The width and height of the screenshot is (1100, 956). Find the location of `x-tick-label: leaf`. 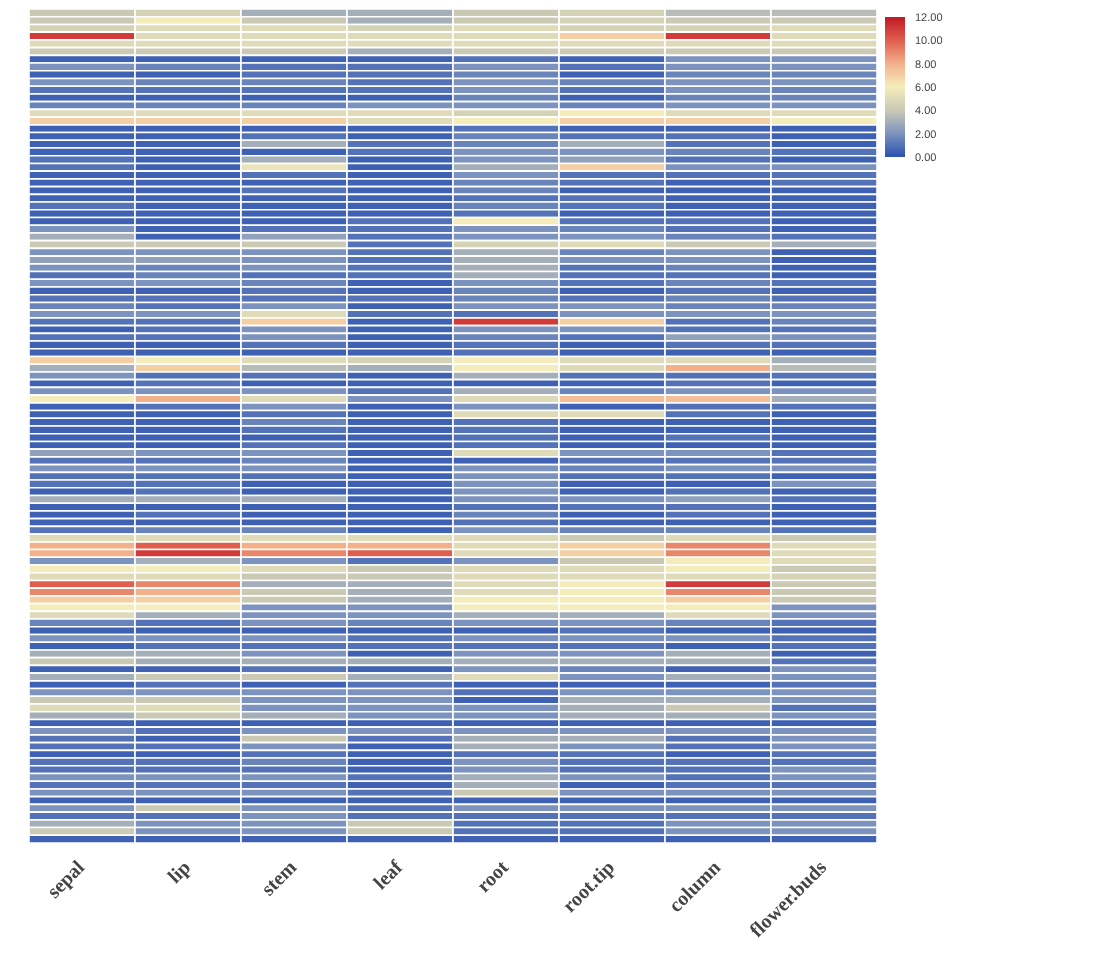

x-tick-label: leaf is located at coordinates (389, 875).